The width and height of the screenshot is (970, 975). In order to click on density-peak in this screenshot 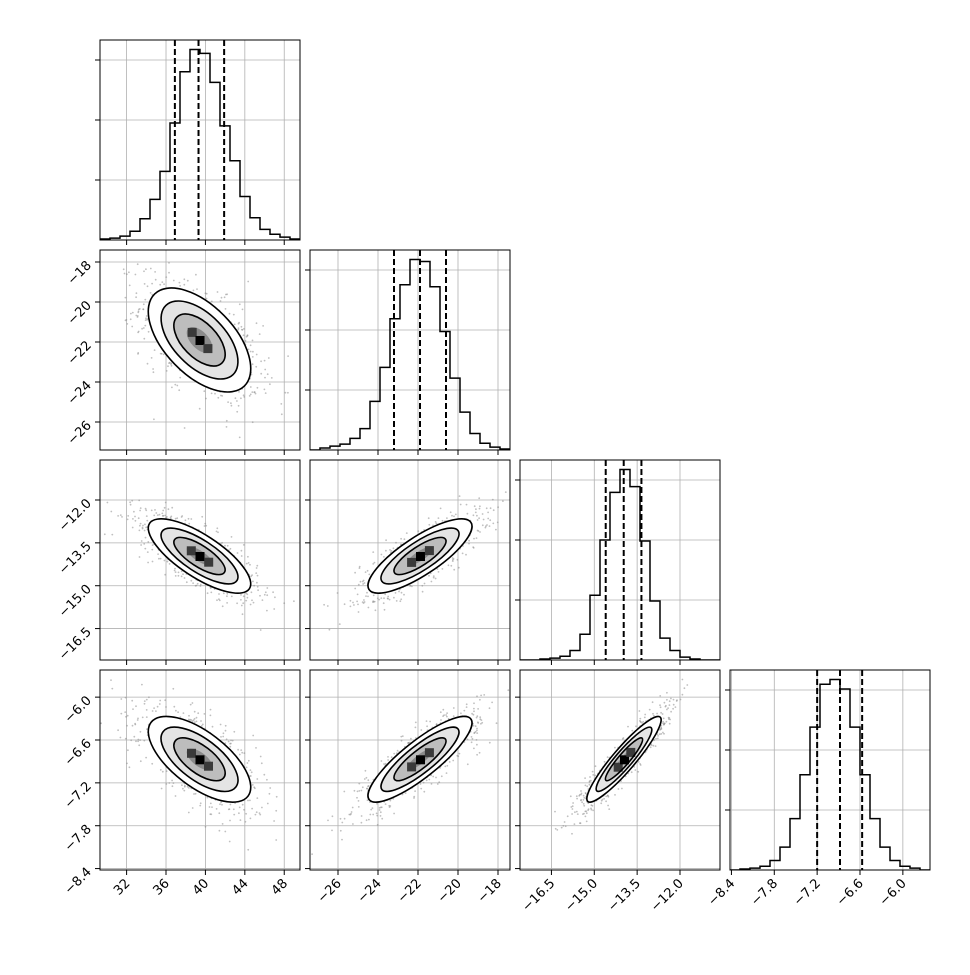, I will do `click(429, 752)`.